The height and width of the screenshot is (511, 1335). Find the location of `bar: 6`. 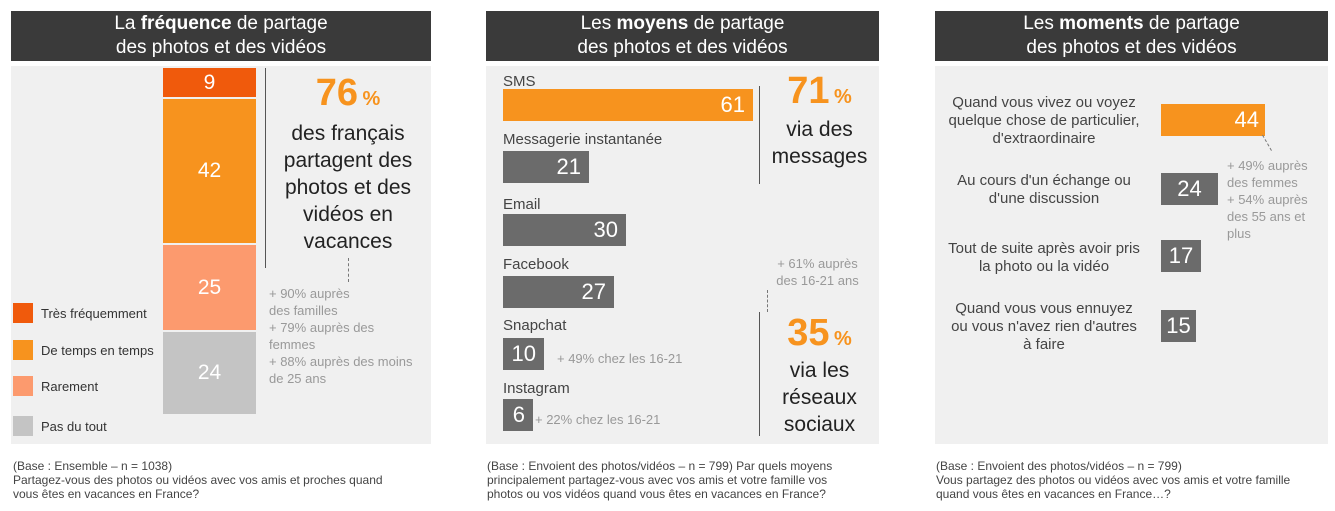

bar: 6 is located at coordinates (518, 415).